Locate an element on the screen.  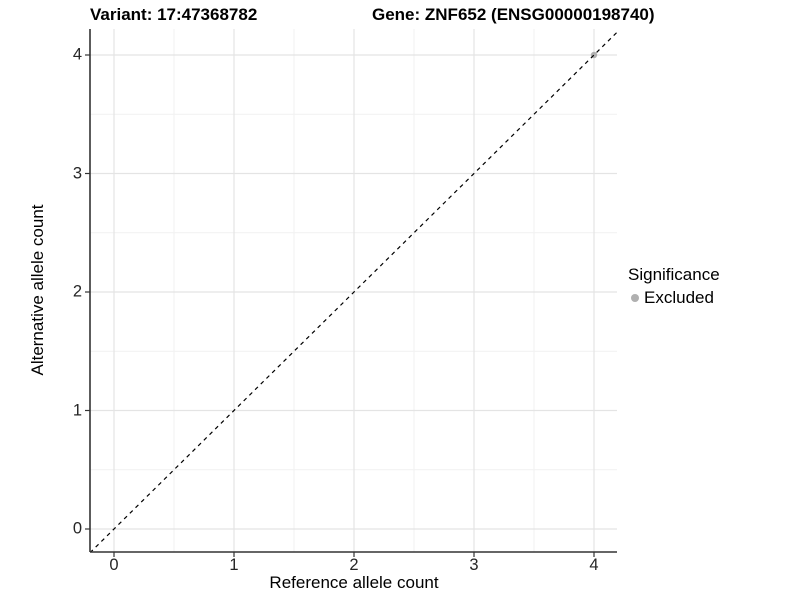
legend: Significance Excluded is located at coordinates (674, 286).